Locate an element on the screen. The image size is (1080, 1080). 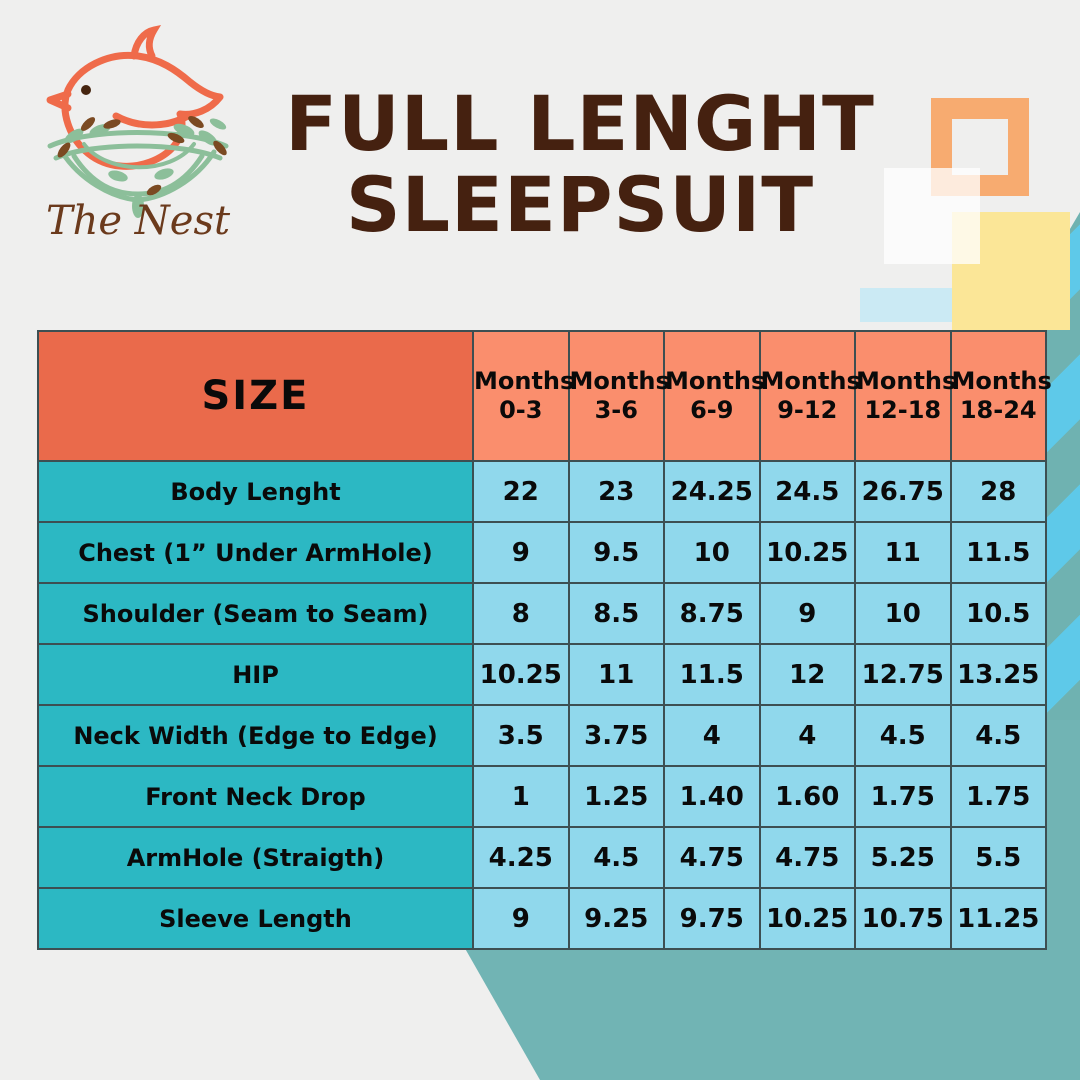
column-header-months-18-24: Months 18-24 is located at coordinates (1000, 396).